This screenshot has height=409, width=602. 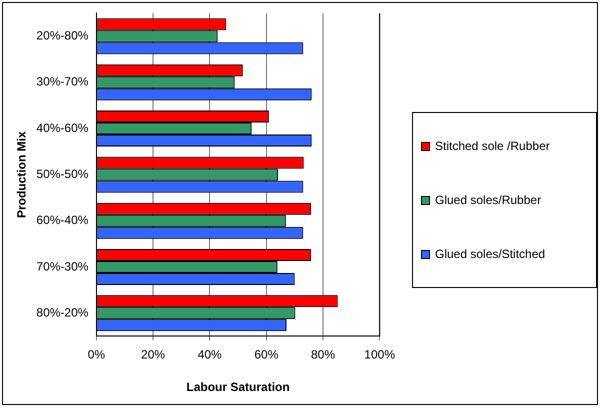 What do you see at coordinates (323, 355) in the screenshot?
I see `x-tick-label: 80%` at bounding box center [323, 355].